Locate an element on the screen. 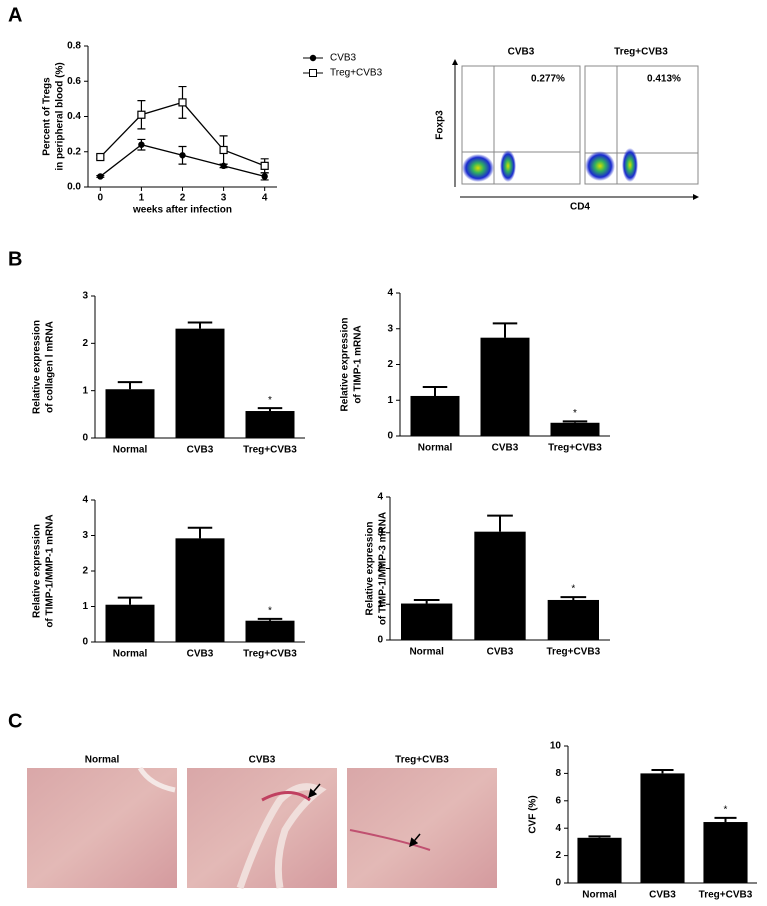 Image resolution: width=767 pixels, height=906 pixels. y-tick-label: 0.6 is located at coordinates (74, 81).